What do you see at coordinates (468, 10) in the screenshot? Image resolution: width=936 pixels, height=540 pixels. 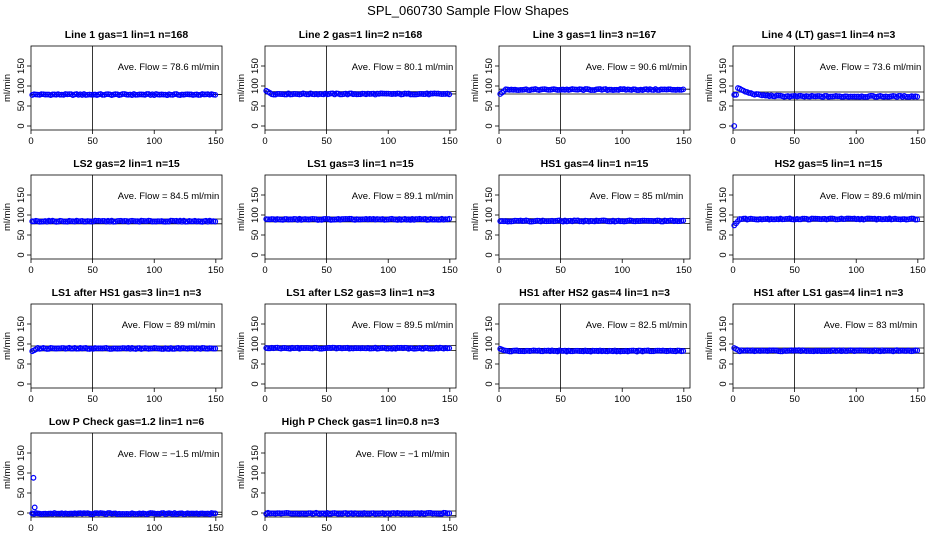 I see `figure-title: SPL_060730 Sample Flow Shapes` at bounding box center [468, 10].